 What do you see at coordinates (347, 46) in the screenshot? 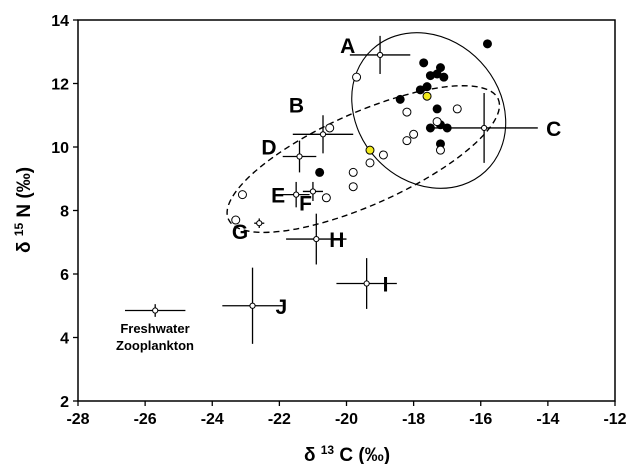
I see `group-label-a: A` at bounding box center [347, 46].